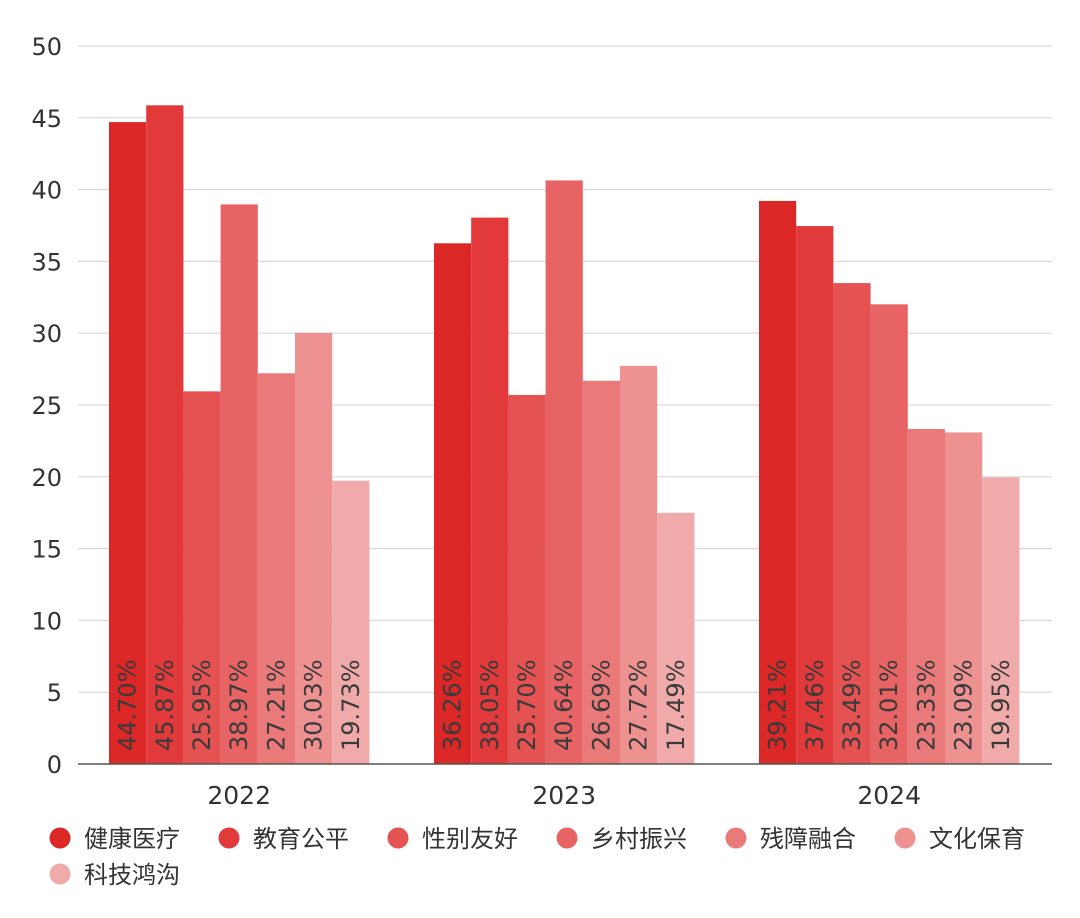 The height and width of the screenshot is (918, 1080). What do you see at coordinates (314, 705) in the screenshot?
I see `bar-value-label: 30.03%` at bounding box center [314, 705].